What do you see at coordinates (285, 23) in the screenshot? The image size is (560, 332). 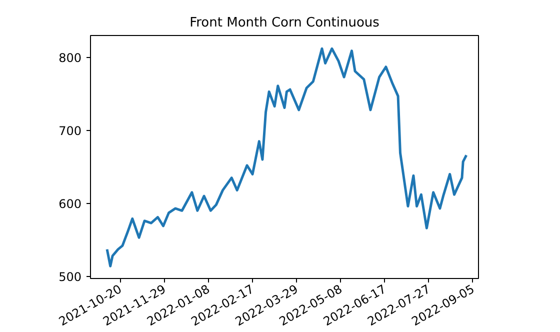 I see `chart-title: Front Month Corn Continuous` at bounding box center [285, 23].